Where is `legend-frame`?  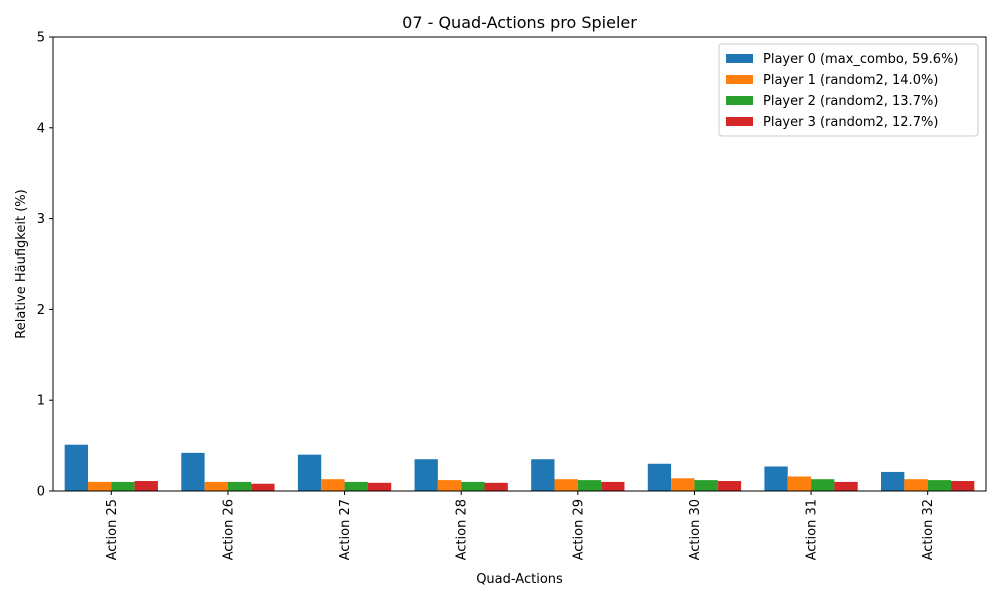 legend-frame is located at coordinates (848, 90).